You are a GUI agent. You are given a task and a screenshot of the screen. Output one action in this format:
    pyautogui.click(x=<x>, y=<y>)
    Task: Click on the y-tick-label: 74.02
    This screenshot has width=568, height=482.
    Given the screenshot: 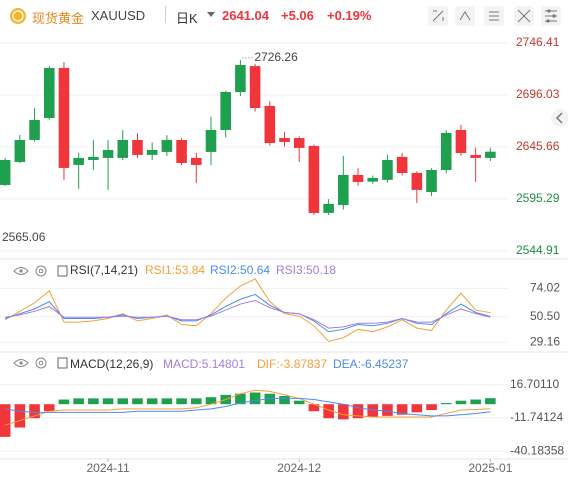 What is the action you would take?
    pyautogui.click(x=545, y=288)
    